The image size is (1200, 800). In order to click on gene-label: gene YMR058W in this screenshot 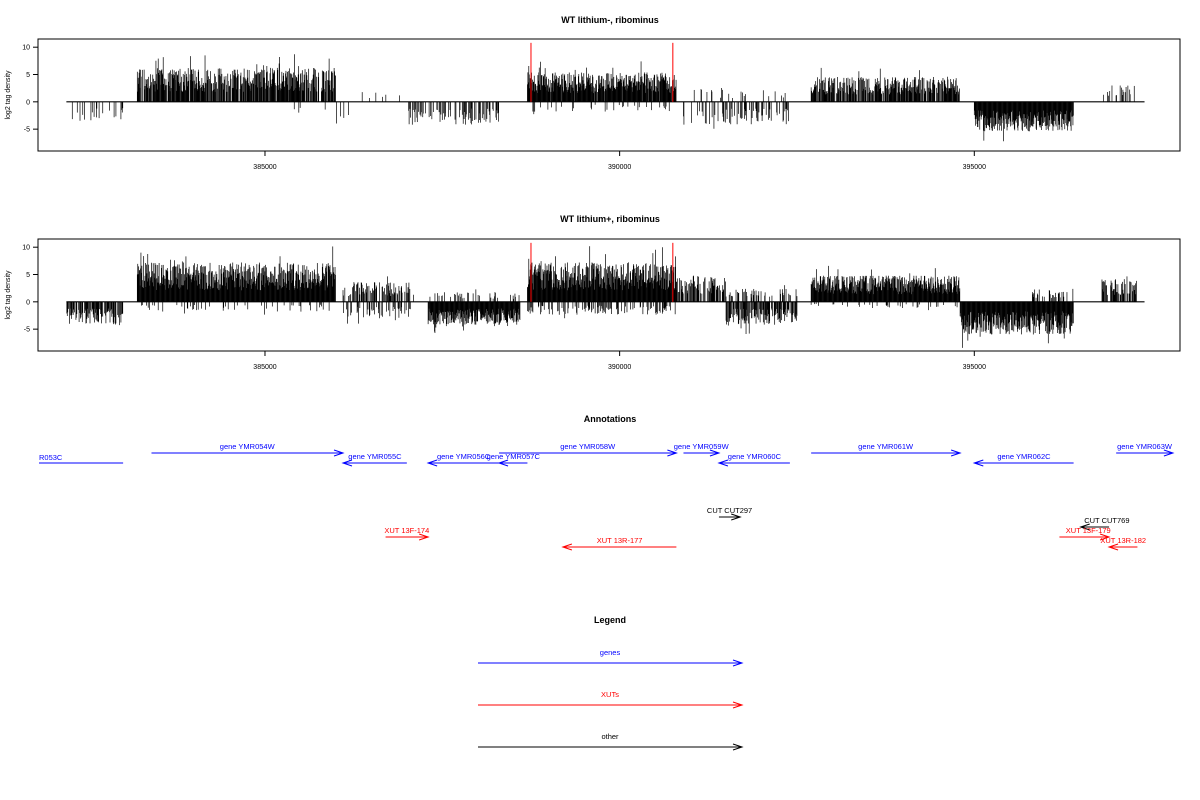, I will do `click(588, 446)`.